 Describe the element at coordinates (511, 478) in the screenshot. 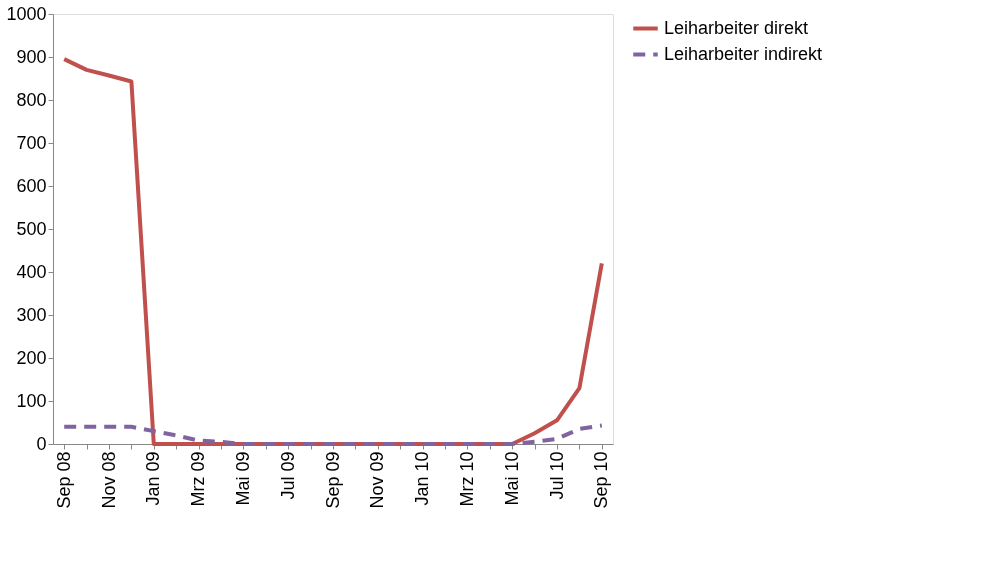

I see `x-tick-label: Mai 10` at that location.